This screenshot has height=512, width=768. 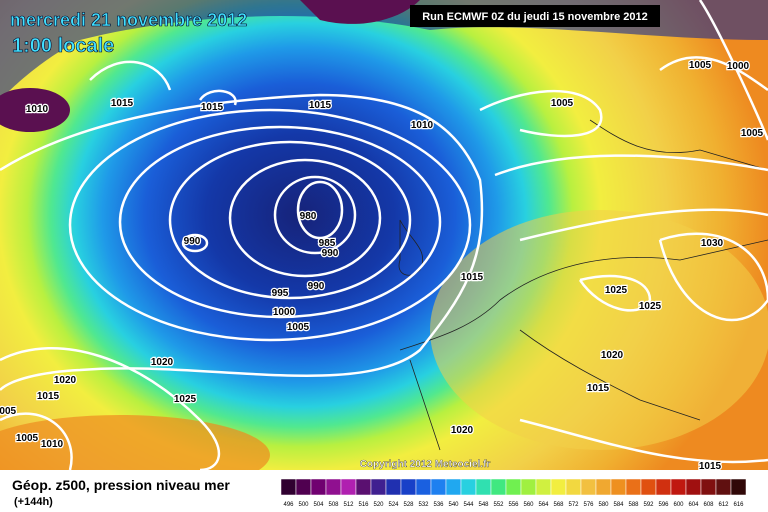 What do you see at coordinates (678, 505) in the screenshot?
I see `scale-label: 600` at bounding box center [678, 505].